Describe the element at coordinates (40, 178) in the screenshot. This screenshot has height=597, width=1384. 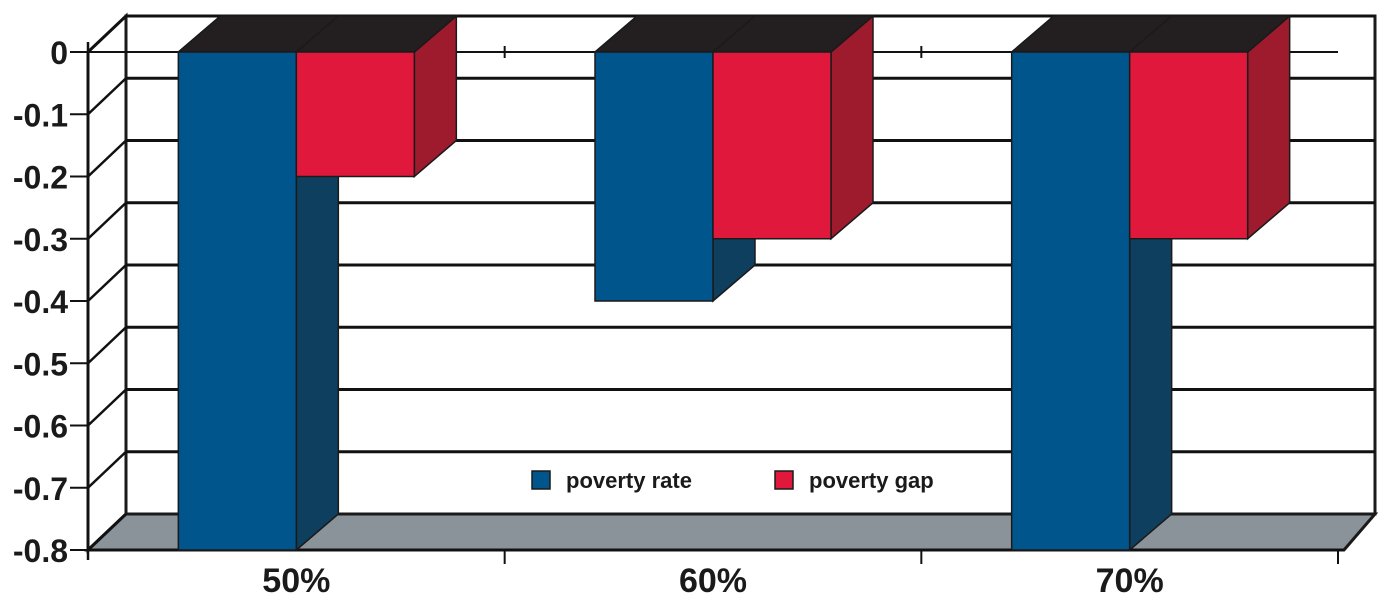
I see `y-tick-label: -0.2` at that location.